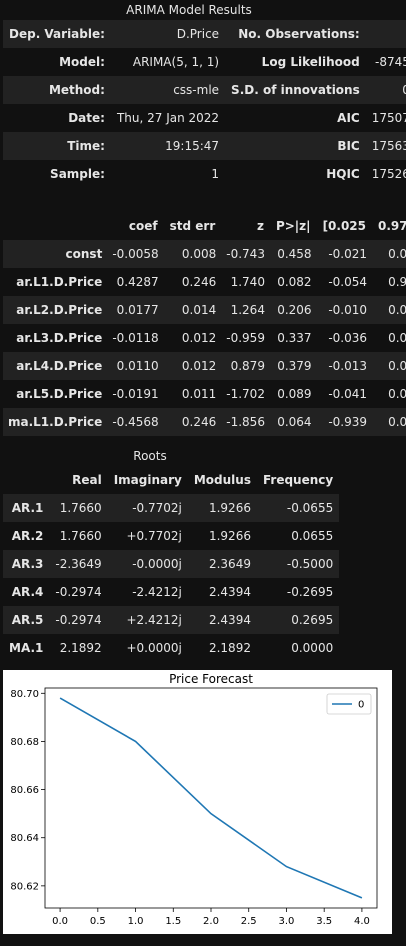  I want to click on coef-cell: -0.4568, so click(135, 422).